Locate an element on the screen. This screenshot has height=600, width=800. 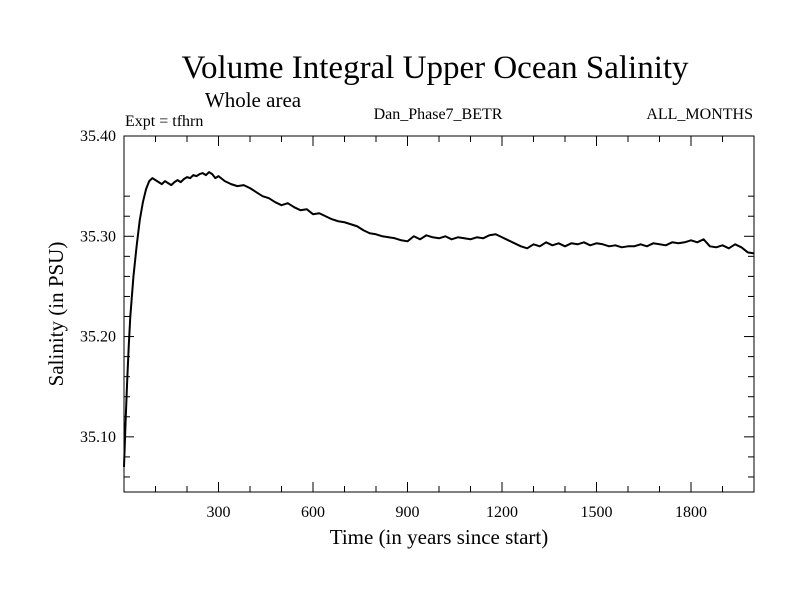
chart-title: Volume Integral Upper Ocean Salinity is located at coordinates (435, 68).